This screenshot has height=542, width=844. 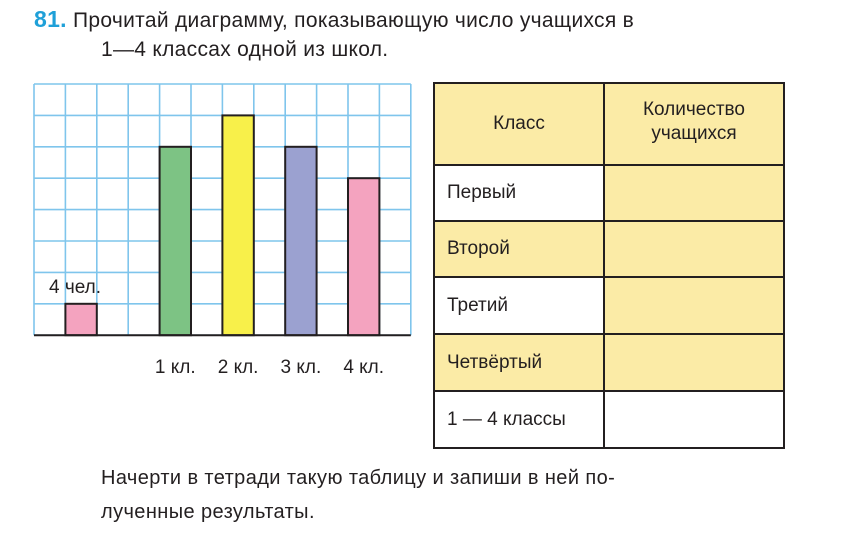 I want to click on row-label: 1 — 4 классы, so click(x=519, y=419).